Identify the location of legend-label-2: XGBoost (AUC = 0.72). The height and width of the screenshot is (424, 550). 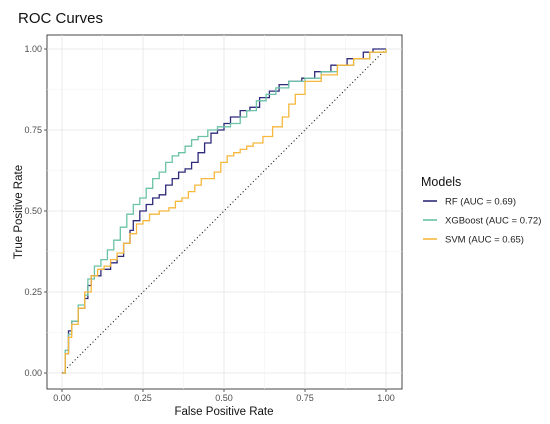
(493, 221).